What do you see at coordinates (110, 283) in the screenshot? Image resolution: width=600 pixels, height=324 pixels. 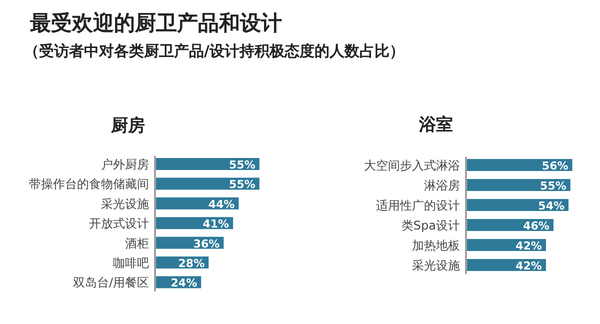 I see `y-tick-label: 双岛台/用餐区` at bounding box center [110, 283].